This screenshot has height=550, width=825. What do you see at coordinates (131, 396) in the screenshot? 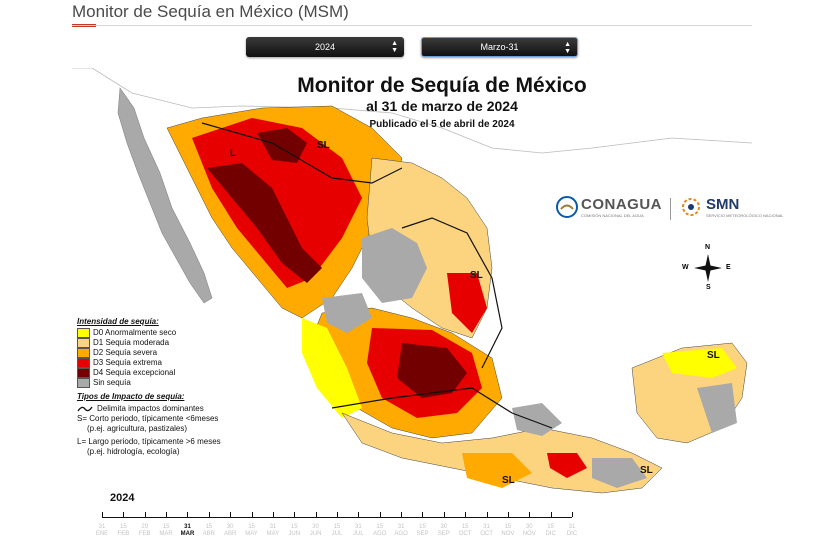
I see `impacts-title: Tipos de Impacto de sequía:` at bounding box center [131, 396].